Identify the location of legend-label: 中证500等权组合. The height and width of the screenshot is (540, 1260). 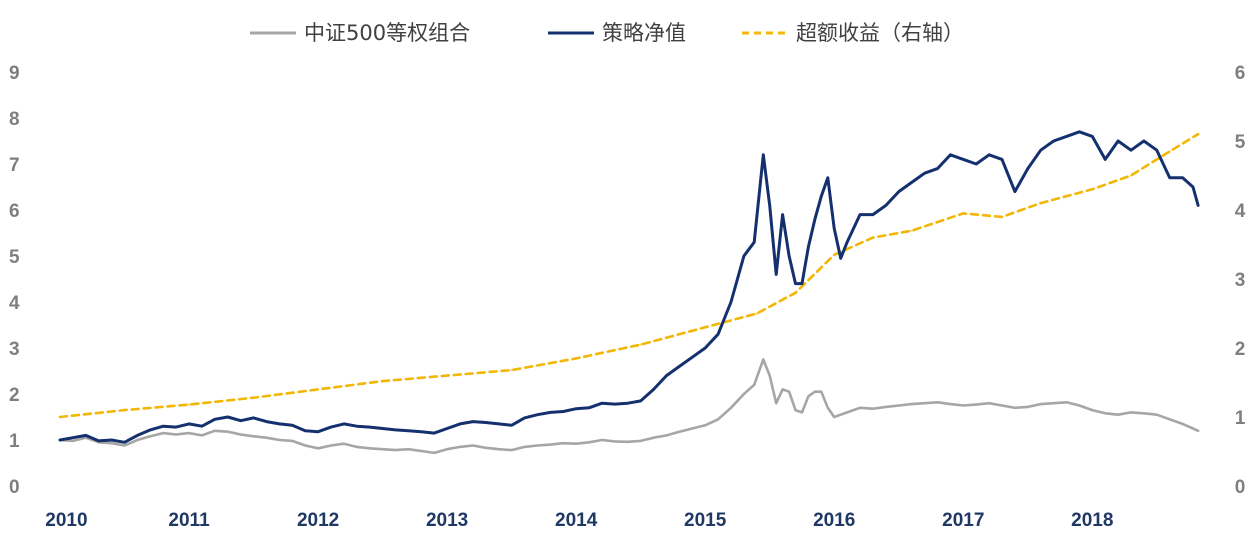
(387, 33).